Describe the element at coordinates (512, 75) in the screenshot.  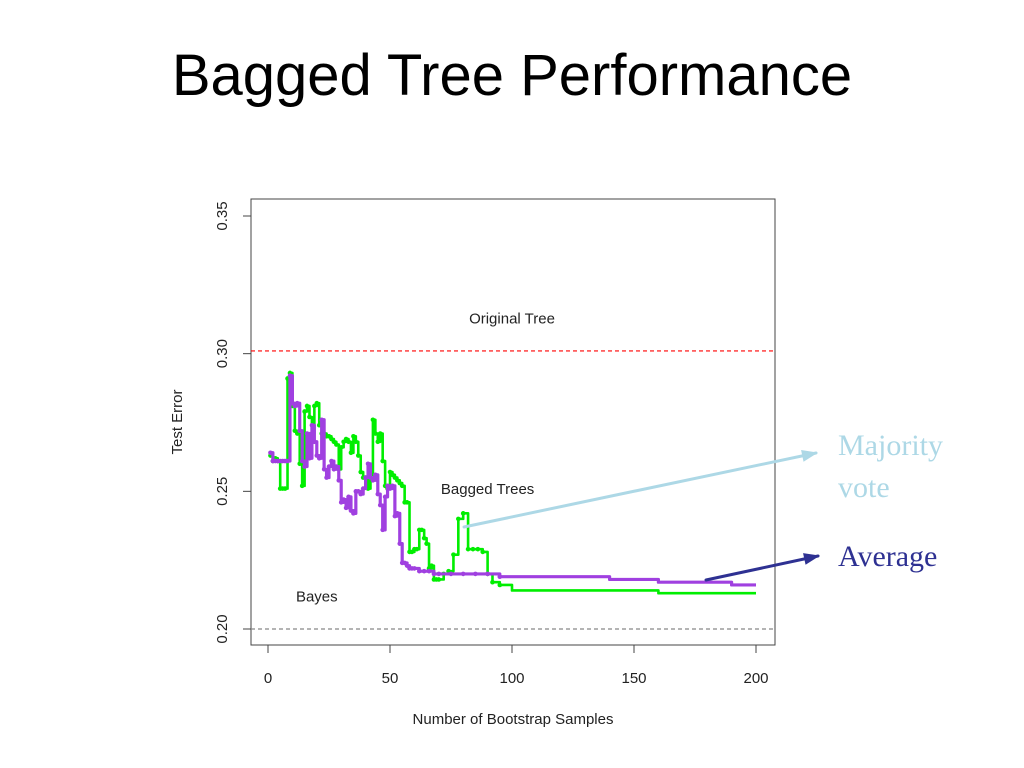
I see `slide-title: Bagged Tree Performance` at that location.